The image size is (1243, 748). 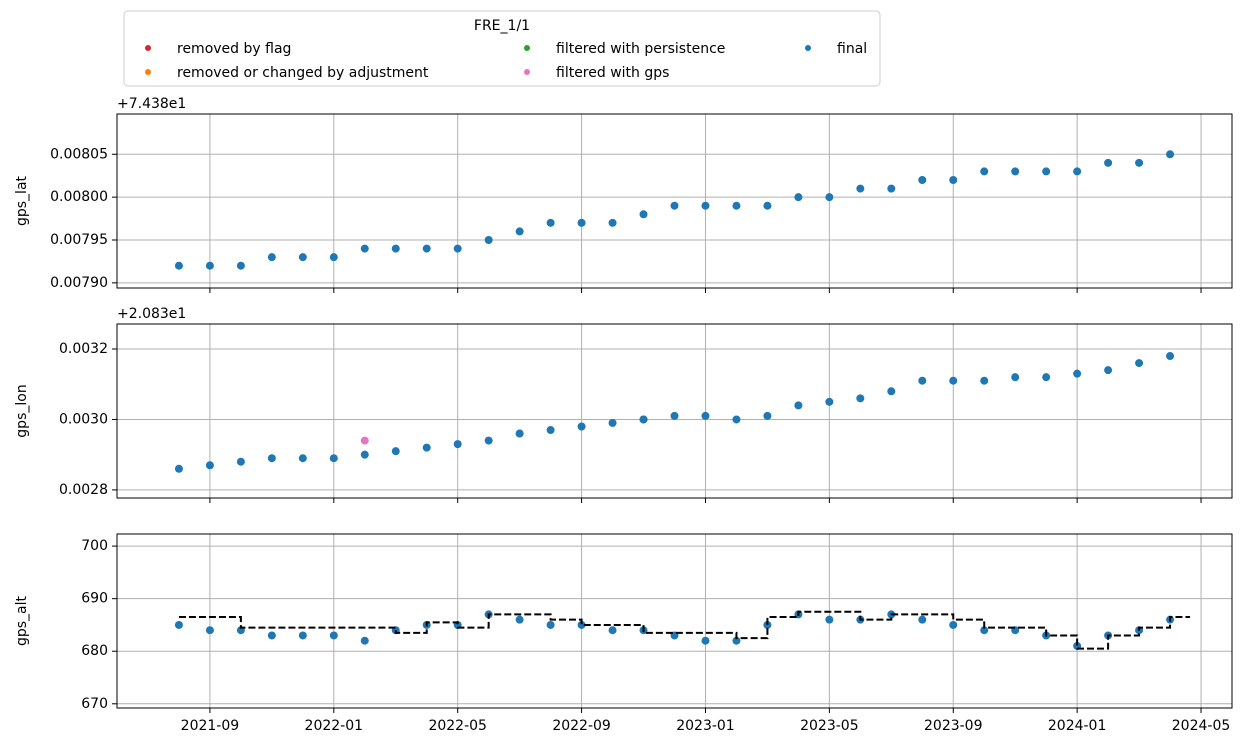 I want to click on y-axis-label: gps_lon, so click(x=22, y=410).